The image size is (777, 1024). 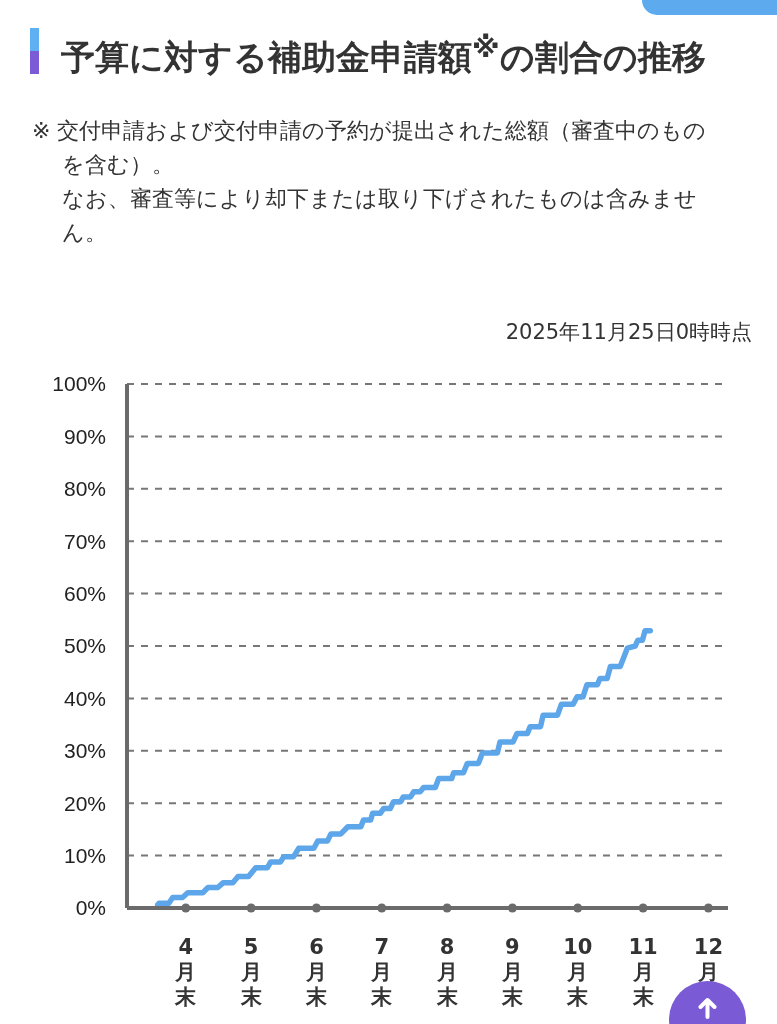 I want to click on y-tick-label: 50%, so click(x=84, y=646).